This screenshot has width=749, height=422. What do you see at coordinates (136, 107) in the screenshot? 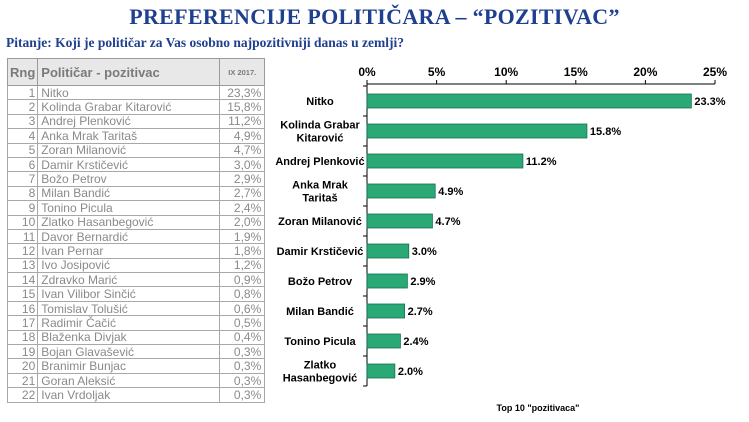
I see `table-row: 2 Kolinda Grabar Kitarović 15,8%` at bounding box center [136, 107].